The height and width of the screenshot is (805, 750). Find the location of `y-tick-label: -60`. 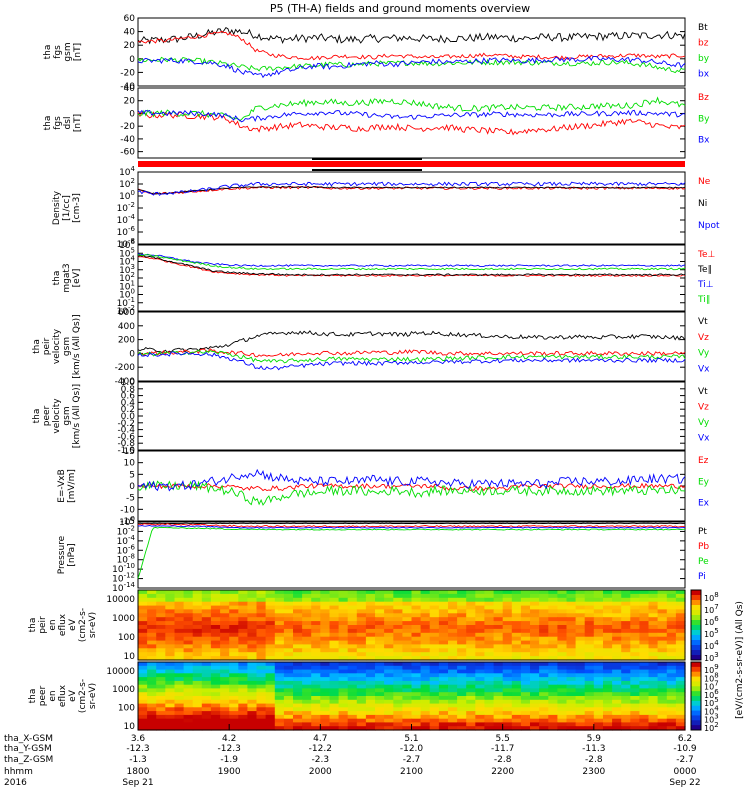

y-tick-label: -60 is located at coordinates (127, 153).